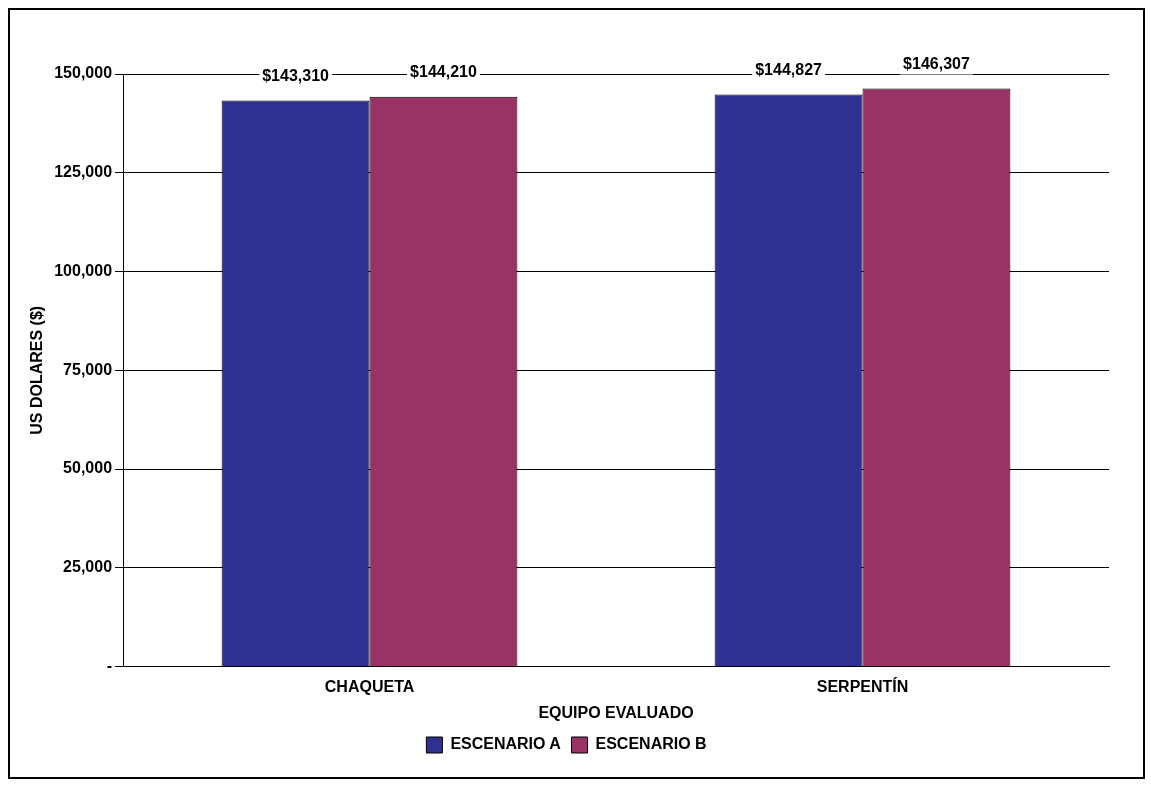 This screenshot has width=1151, height=787. Describe the element at coordinates (789, 69) in the screenshot. I see `data-label: $144,827` at that location.